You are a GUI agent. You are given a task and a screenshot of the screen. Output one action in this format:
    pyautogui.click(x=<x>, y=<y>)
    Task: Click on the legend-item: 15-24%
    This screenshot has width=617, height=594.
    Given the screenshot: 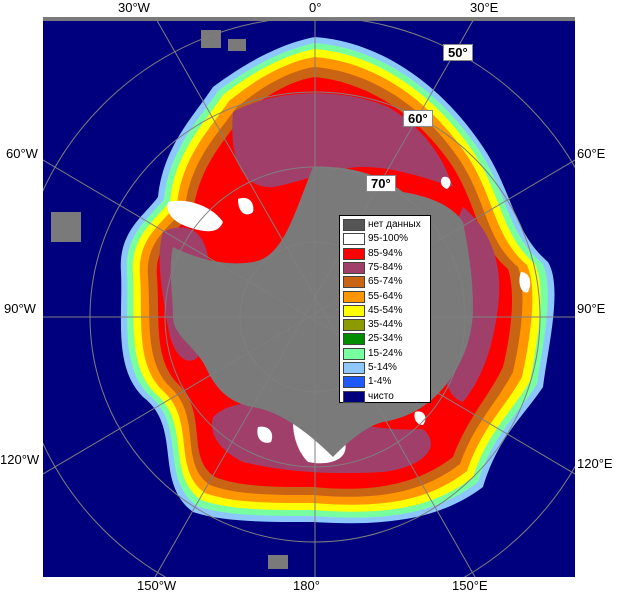 What is the action you would take?
    pyautogui.click(x=386, y=354)
    